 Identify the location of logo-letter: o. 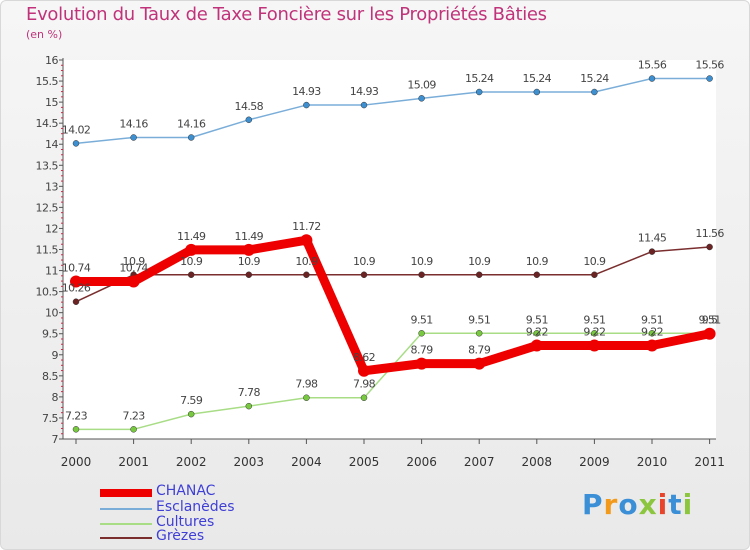
(628, 504).